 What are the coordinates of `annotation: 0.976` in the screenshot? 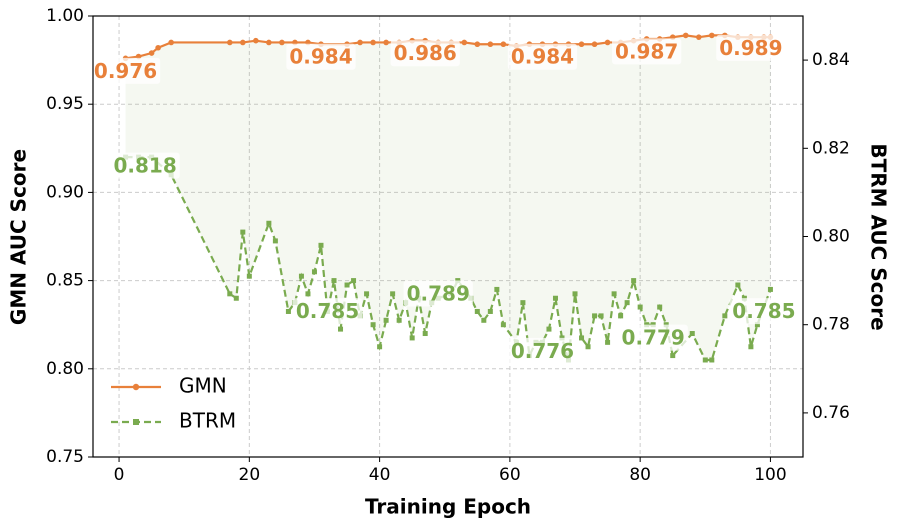 It's located at (125, 70).